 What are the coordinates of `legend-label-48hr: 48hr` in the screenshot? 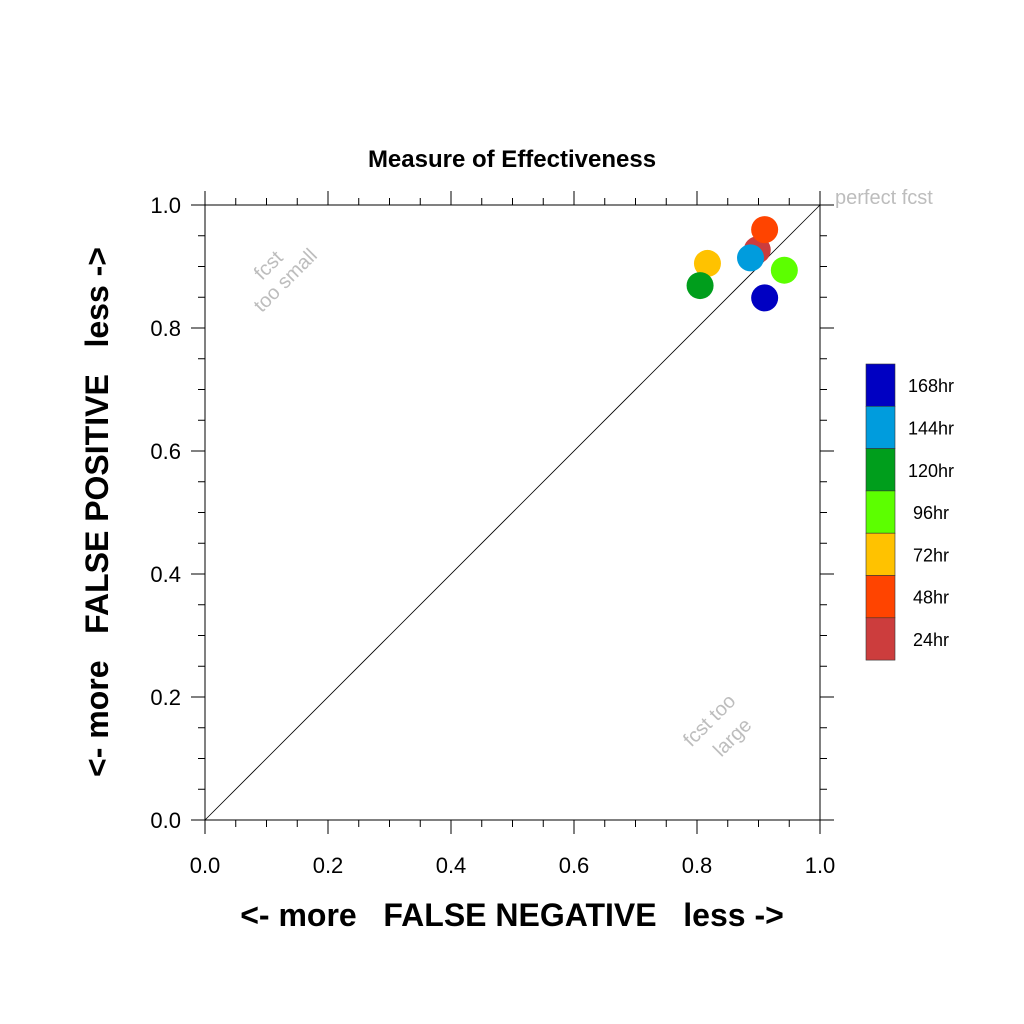 It's located at (931, 598).